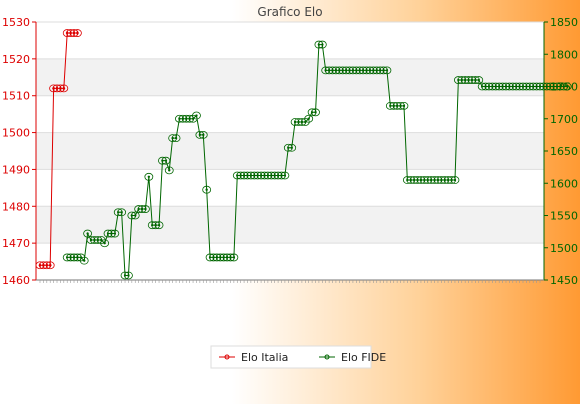 The height and width of the screenshot is (404, 580). What do you see at coordinates (564, 183) in the screenshot?
I see `right-tick-label: 1600` at bounding box center [564, 183].